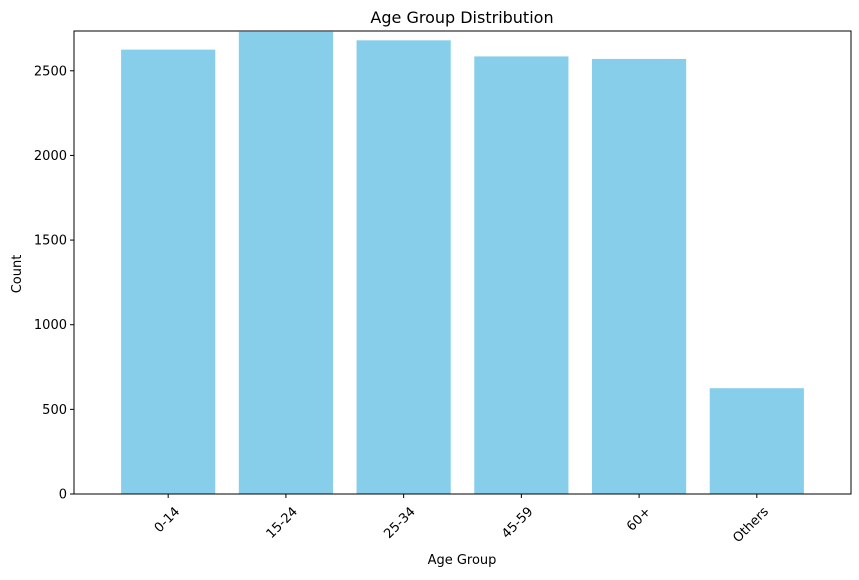 Image resolution: width=859 pixels, height=580 pixels. I want to click on y-ticks: 0 500 1000 1500 2000 2500, so click(54, 283).